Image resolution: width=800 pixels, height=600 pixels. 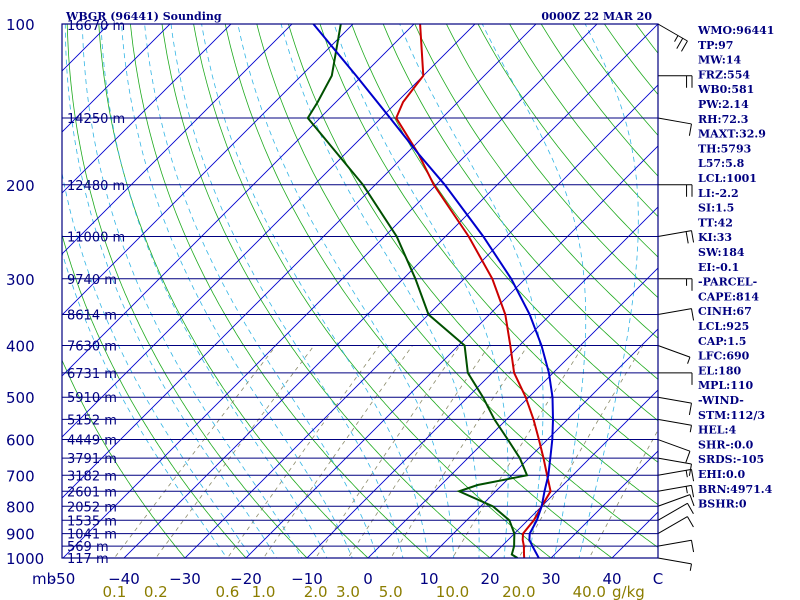 What do you see at coordinates (727, 282) in the screenshot?
I see `index-item: -PARCEL-` at bounding box center [727, 282].